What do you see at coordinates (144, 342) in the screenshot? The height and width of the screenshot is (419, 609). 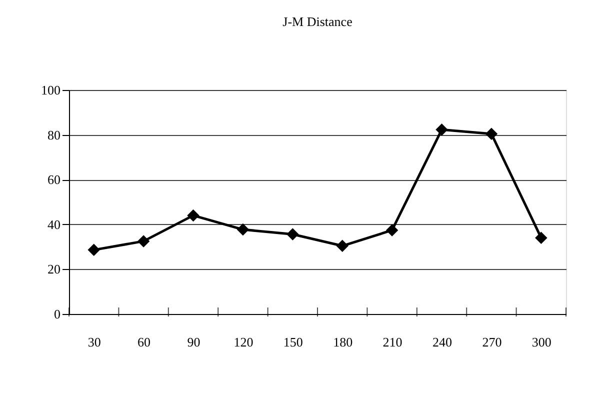 I see `x-tick-label: 60` at bounding box center [144, 342].